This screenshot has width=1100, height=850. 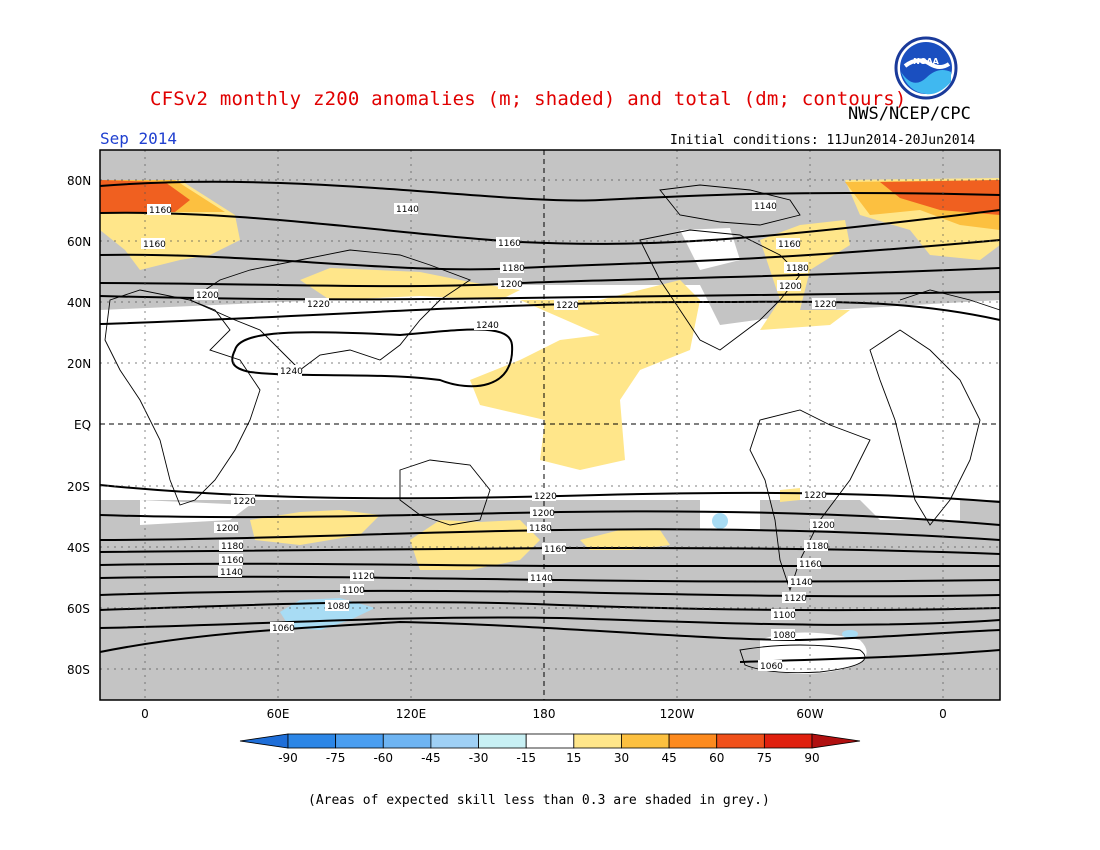 I want to click on lon-label: 60W, so click(x=809, y=714).